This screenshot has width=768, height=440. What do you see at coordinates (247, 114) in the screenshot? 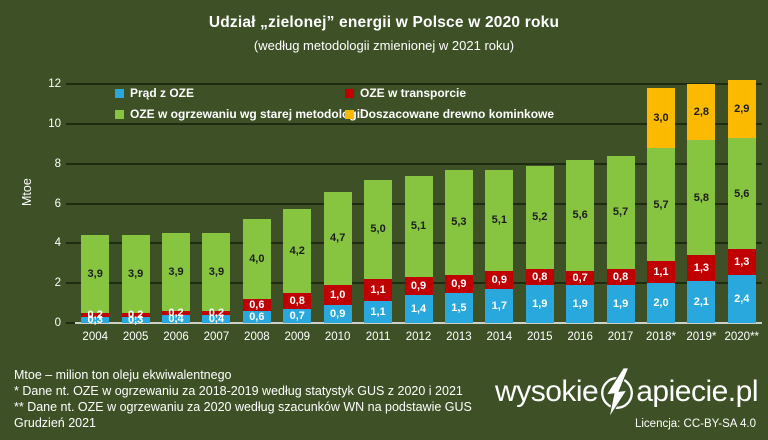
I see `legend-label: OZE w ogrzewaniu wg starej metodologii` at bounding box center [247, 114].